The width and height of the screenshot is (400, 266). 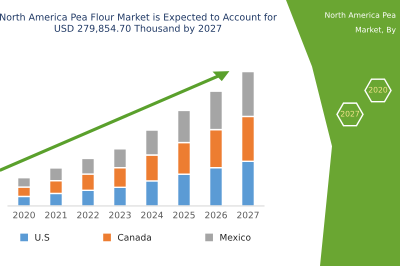 I want to click on legend-label: U.S, so click(x=42, y=237).